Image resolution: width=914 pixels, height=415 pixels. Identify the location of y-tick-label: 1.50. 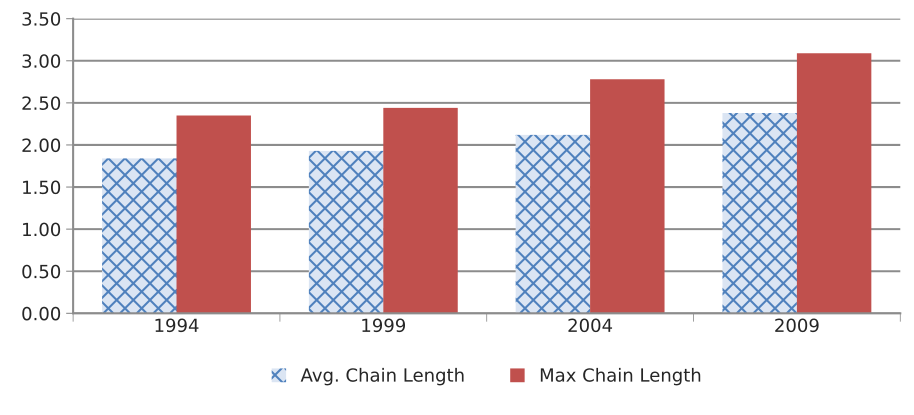
(41, 187).